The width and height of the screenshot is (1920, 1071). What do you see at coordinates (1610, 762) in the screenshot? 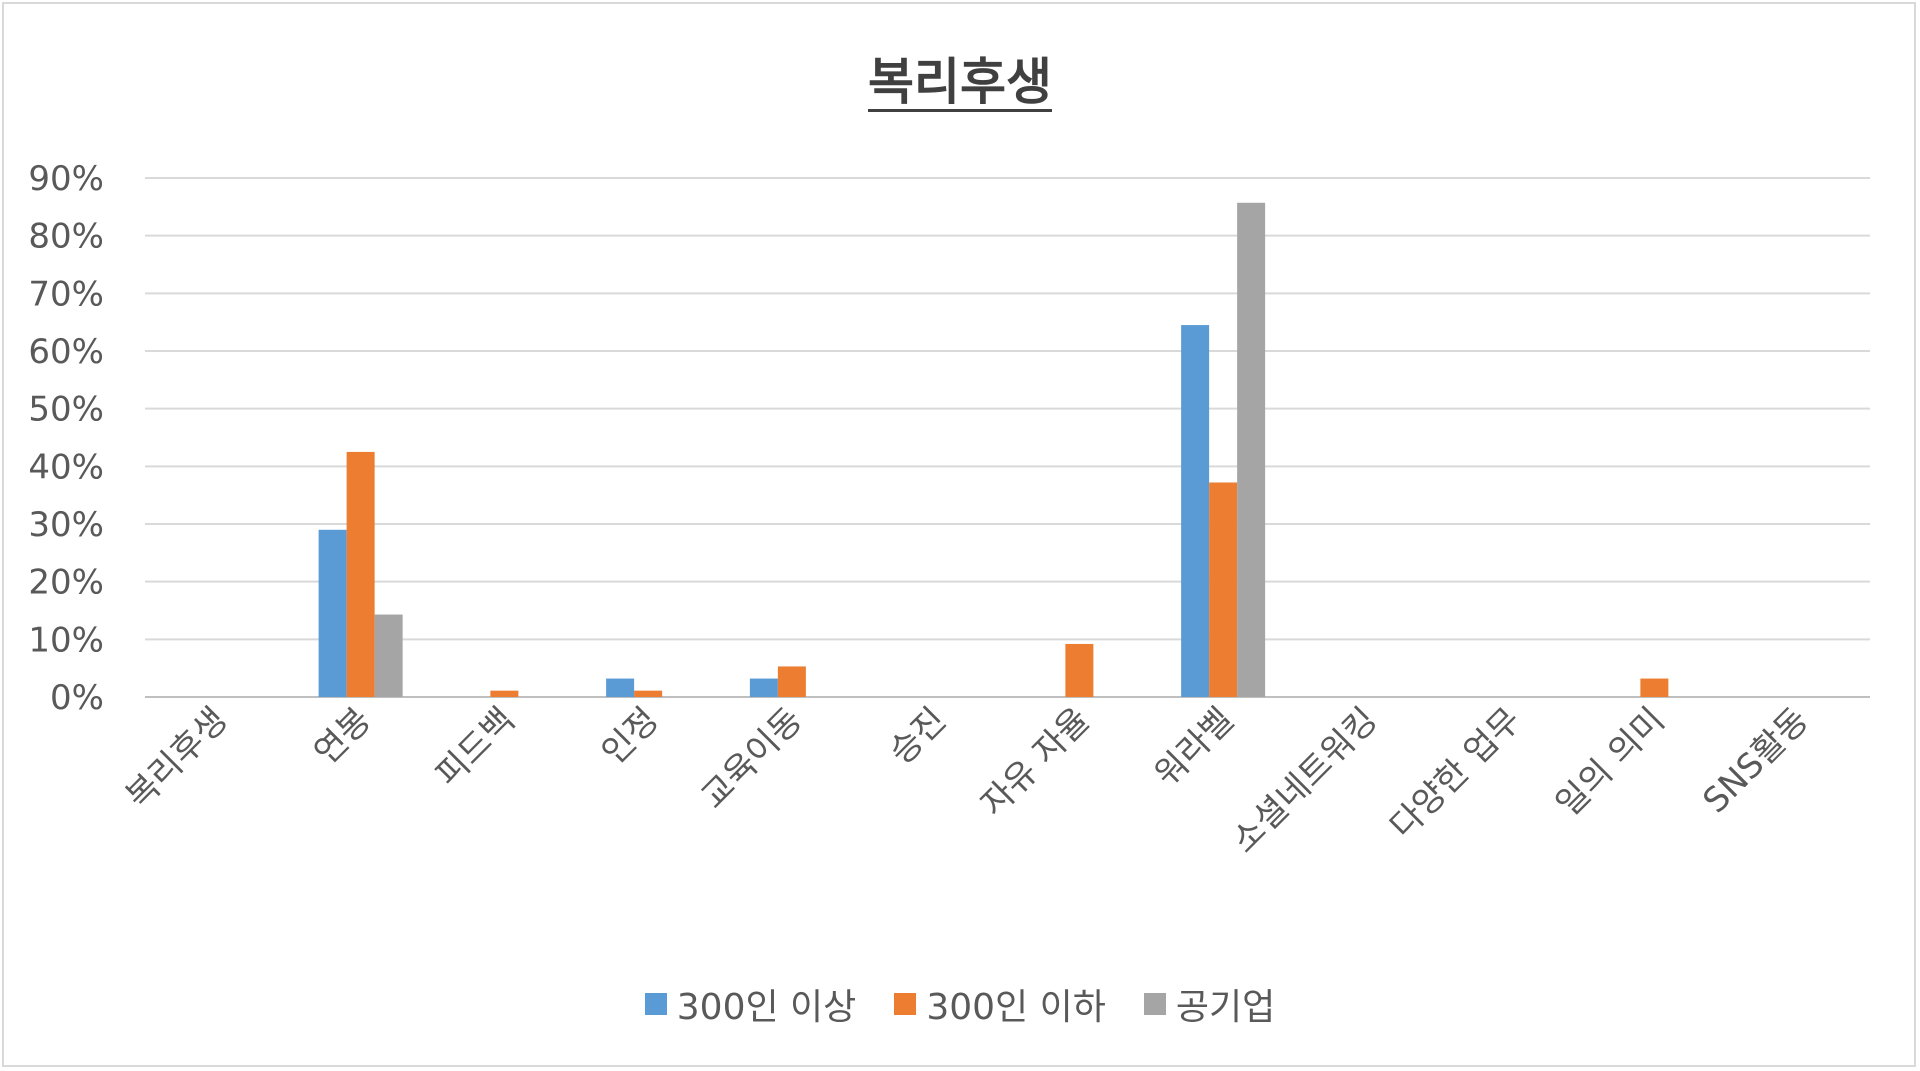
I see `x-category-label: 일의 의미` at bounding box center [1610, 762].